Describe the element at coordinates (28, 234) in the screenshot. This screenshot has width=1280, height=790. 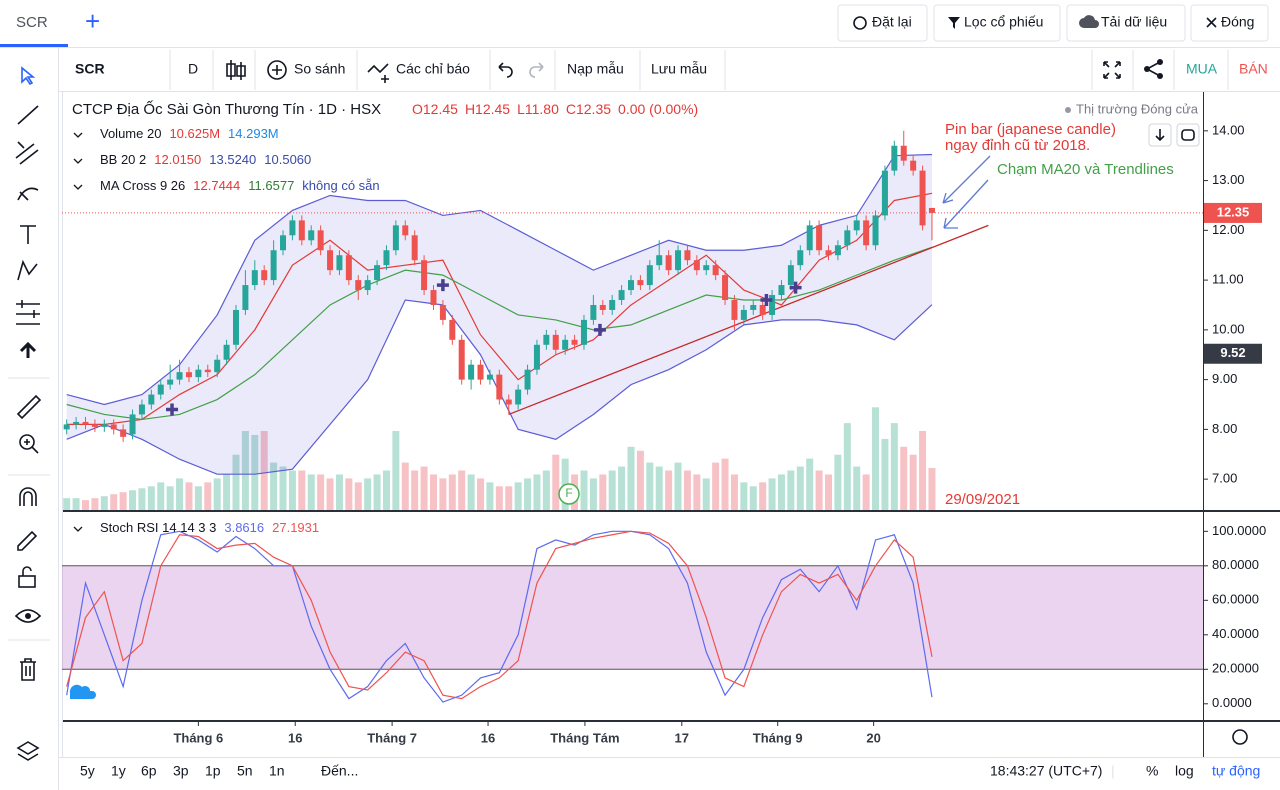
I see `text-tool` at that location.